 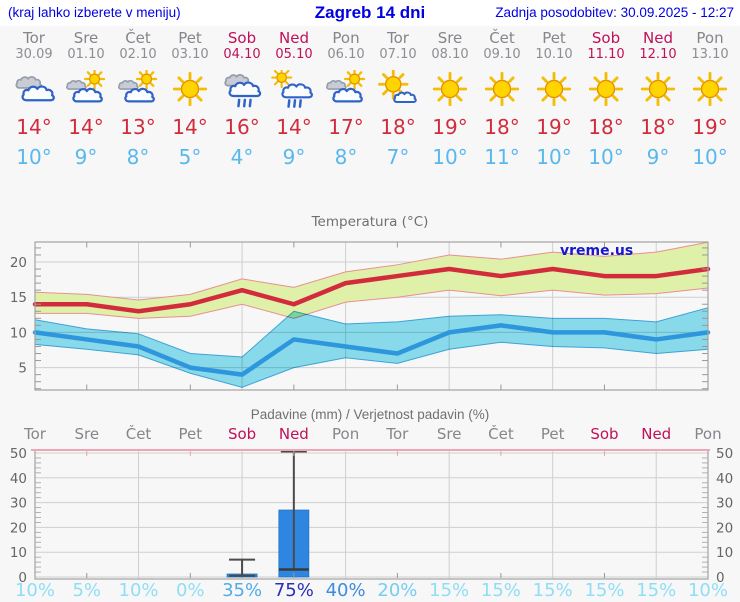 I want to click on precip-day-label: Ned, so click(x=294, y=434).